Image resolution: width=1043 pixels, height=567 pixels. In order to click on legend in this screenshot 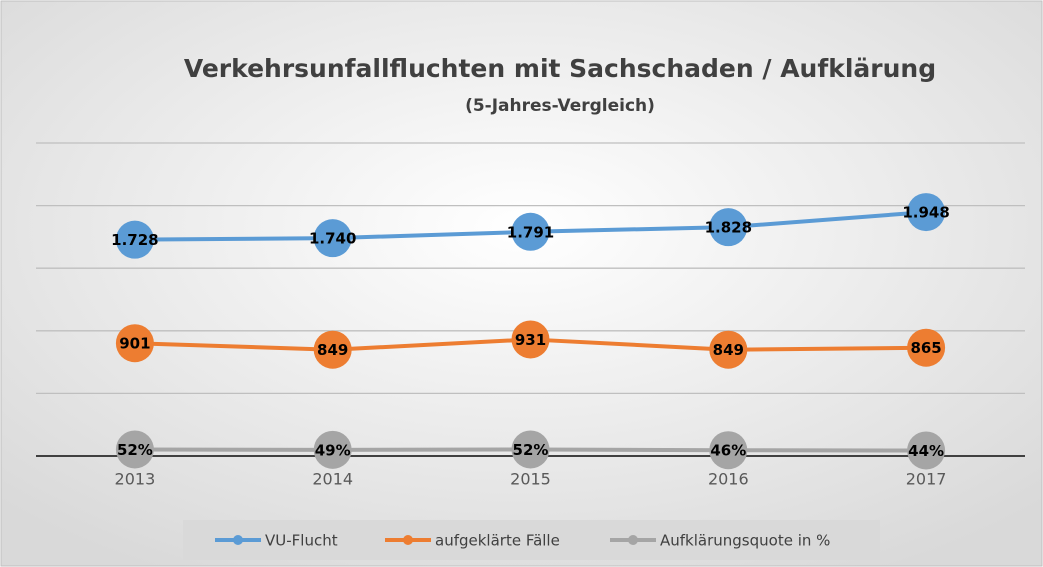, I will do `click(531, 540)`.